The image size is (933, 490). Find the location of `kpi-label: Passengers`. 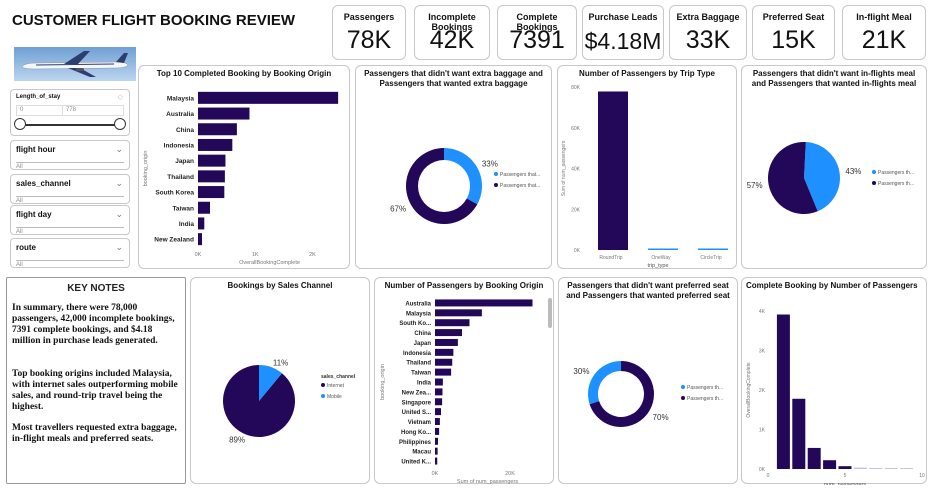

kpi-label: Passengers is located at coordinates (369, 17).